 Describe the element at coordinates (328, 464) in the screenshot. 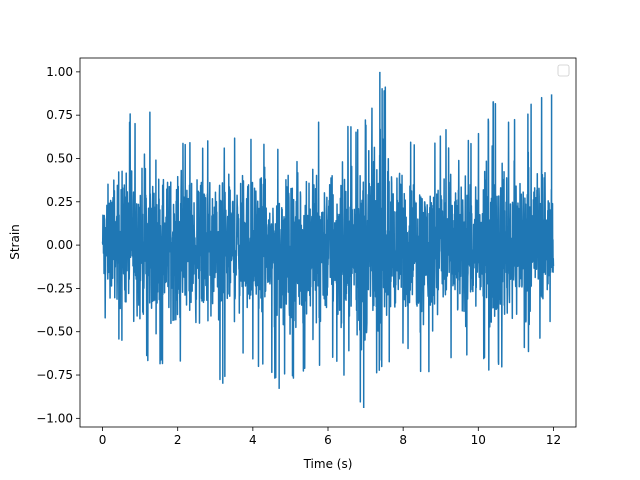

I see `x-axis-label: Time (s)` at that location.